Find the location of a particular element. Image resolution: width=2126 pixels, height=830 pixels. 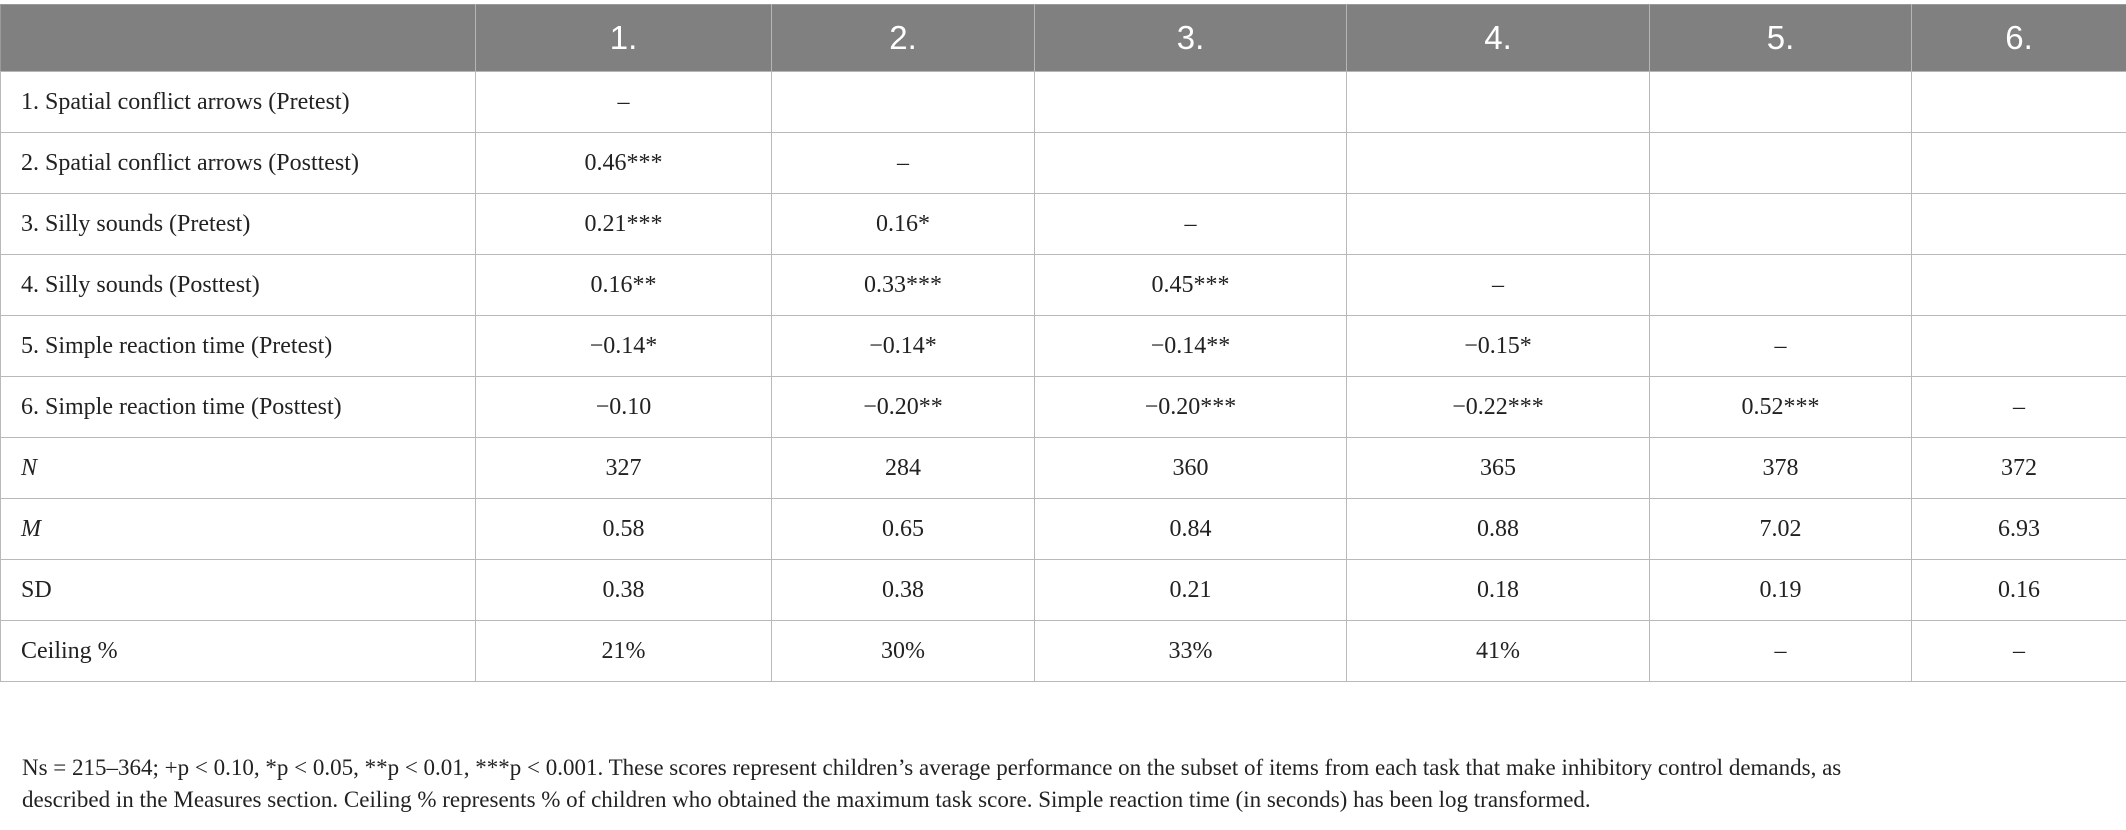

column-header-4: 4. is located at coordinates (1498, 38).